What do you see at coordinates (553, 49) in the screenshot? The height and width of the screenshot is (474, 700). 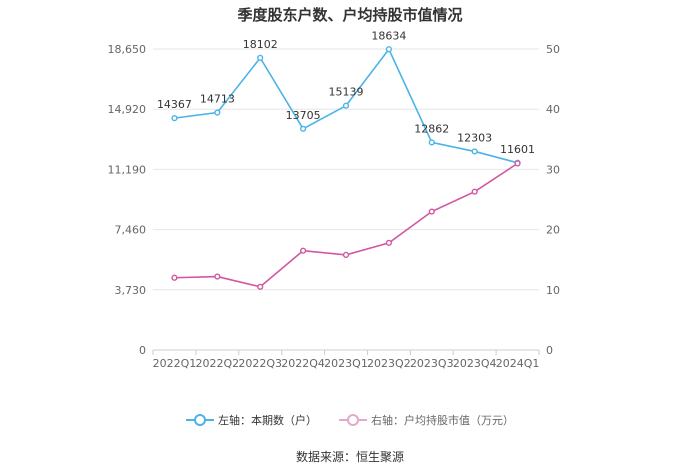 I see `right-tick-label: 50` at bounding box center [553, 49].